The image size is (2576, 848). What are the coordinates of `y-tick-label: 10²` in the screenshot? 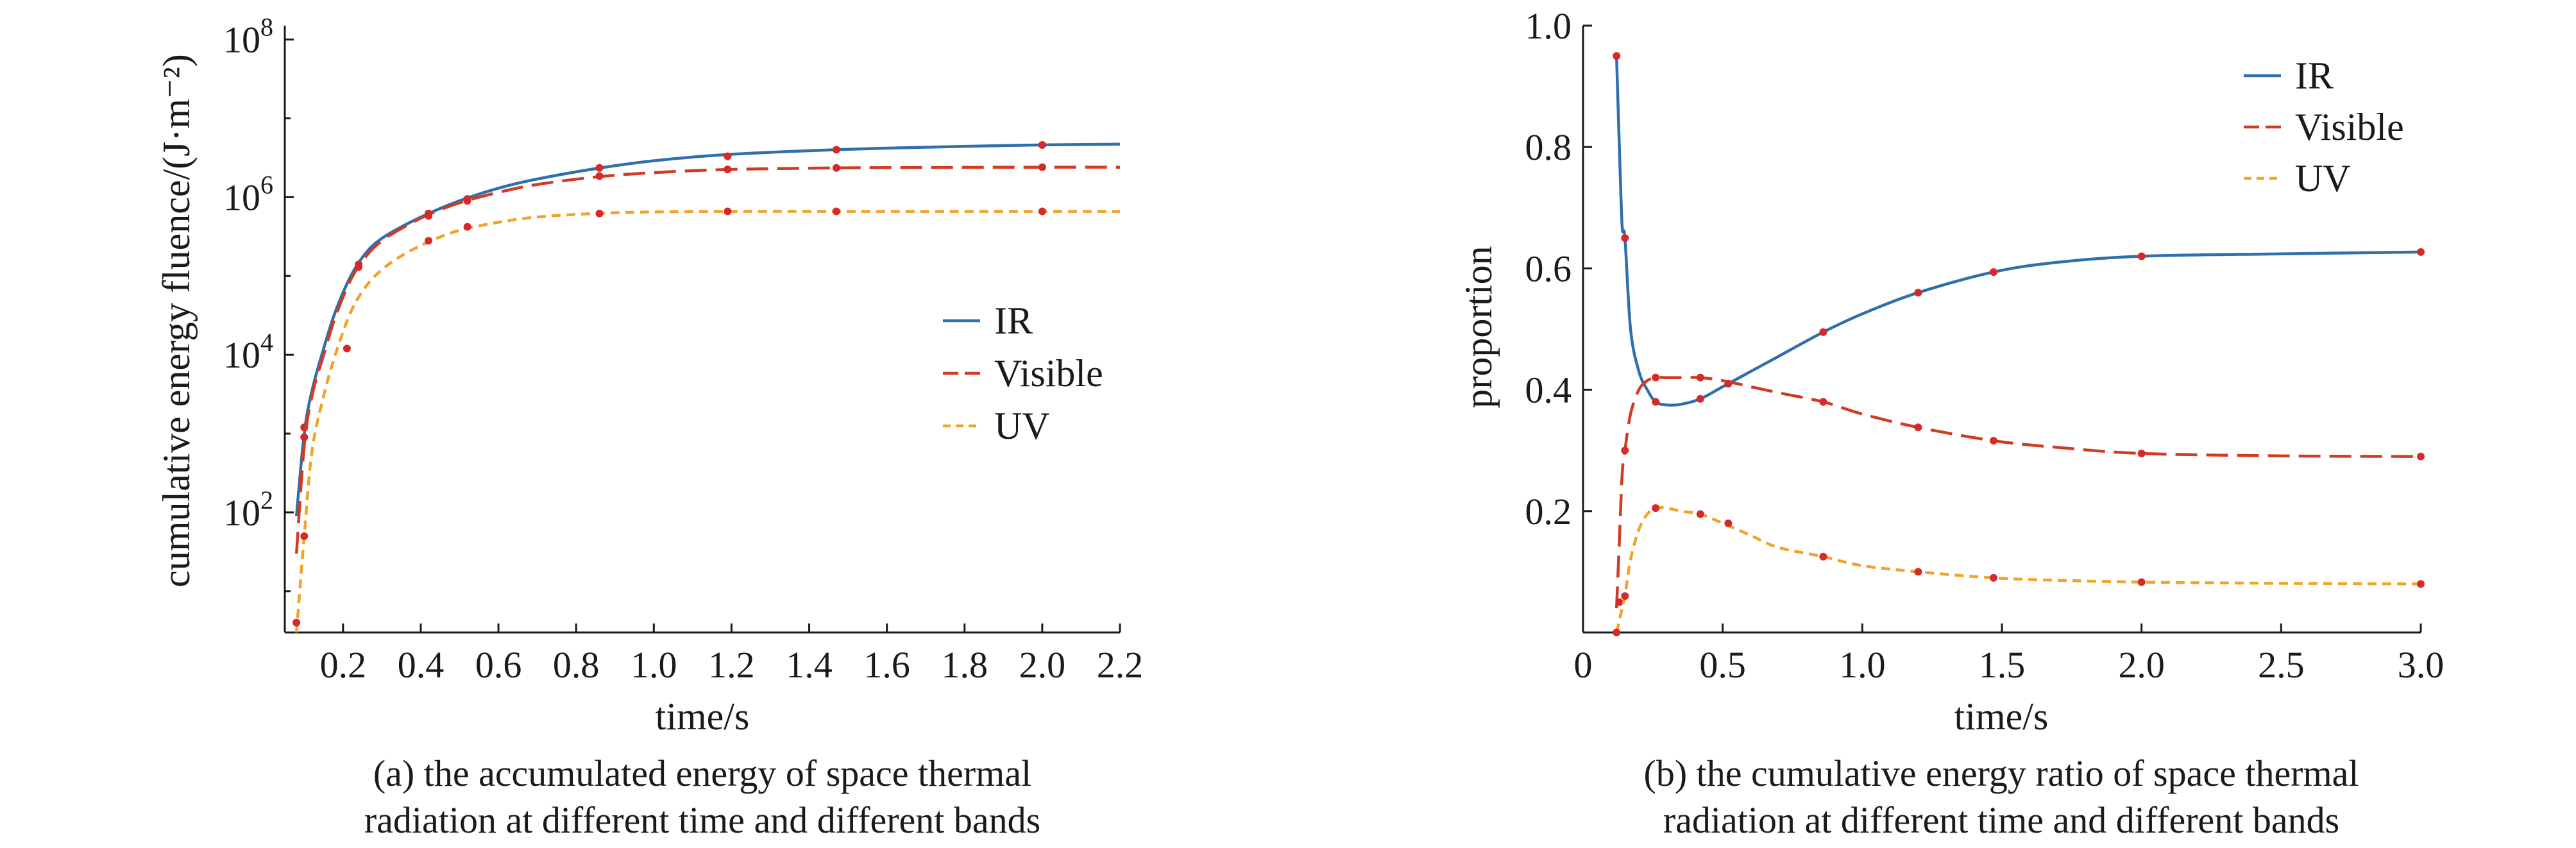 It's located at (248, 510).